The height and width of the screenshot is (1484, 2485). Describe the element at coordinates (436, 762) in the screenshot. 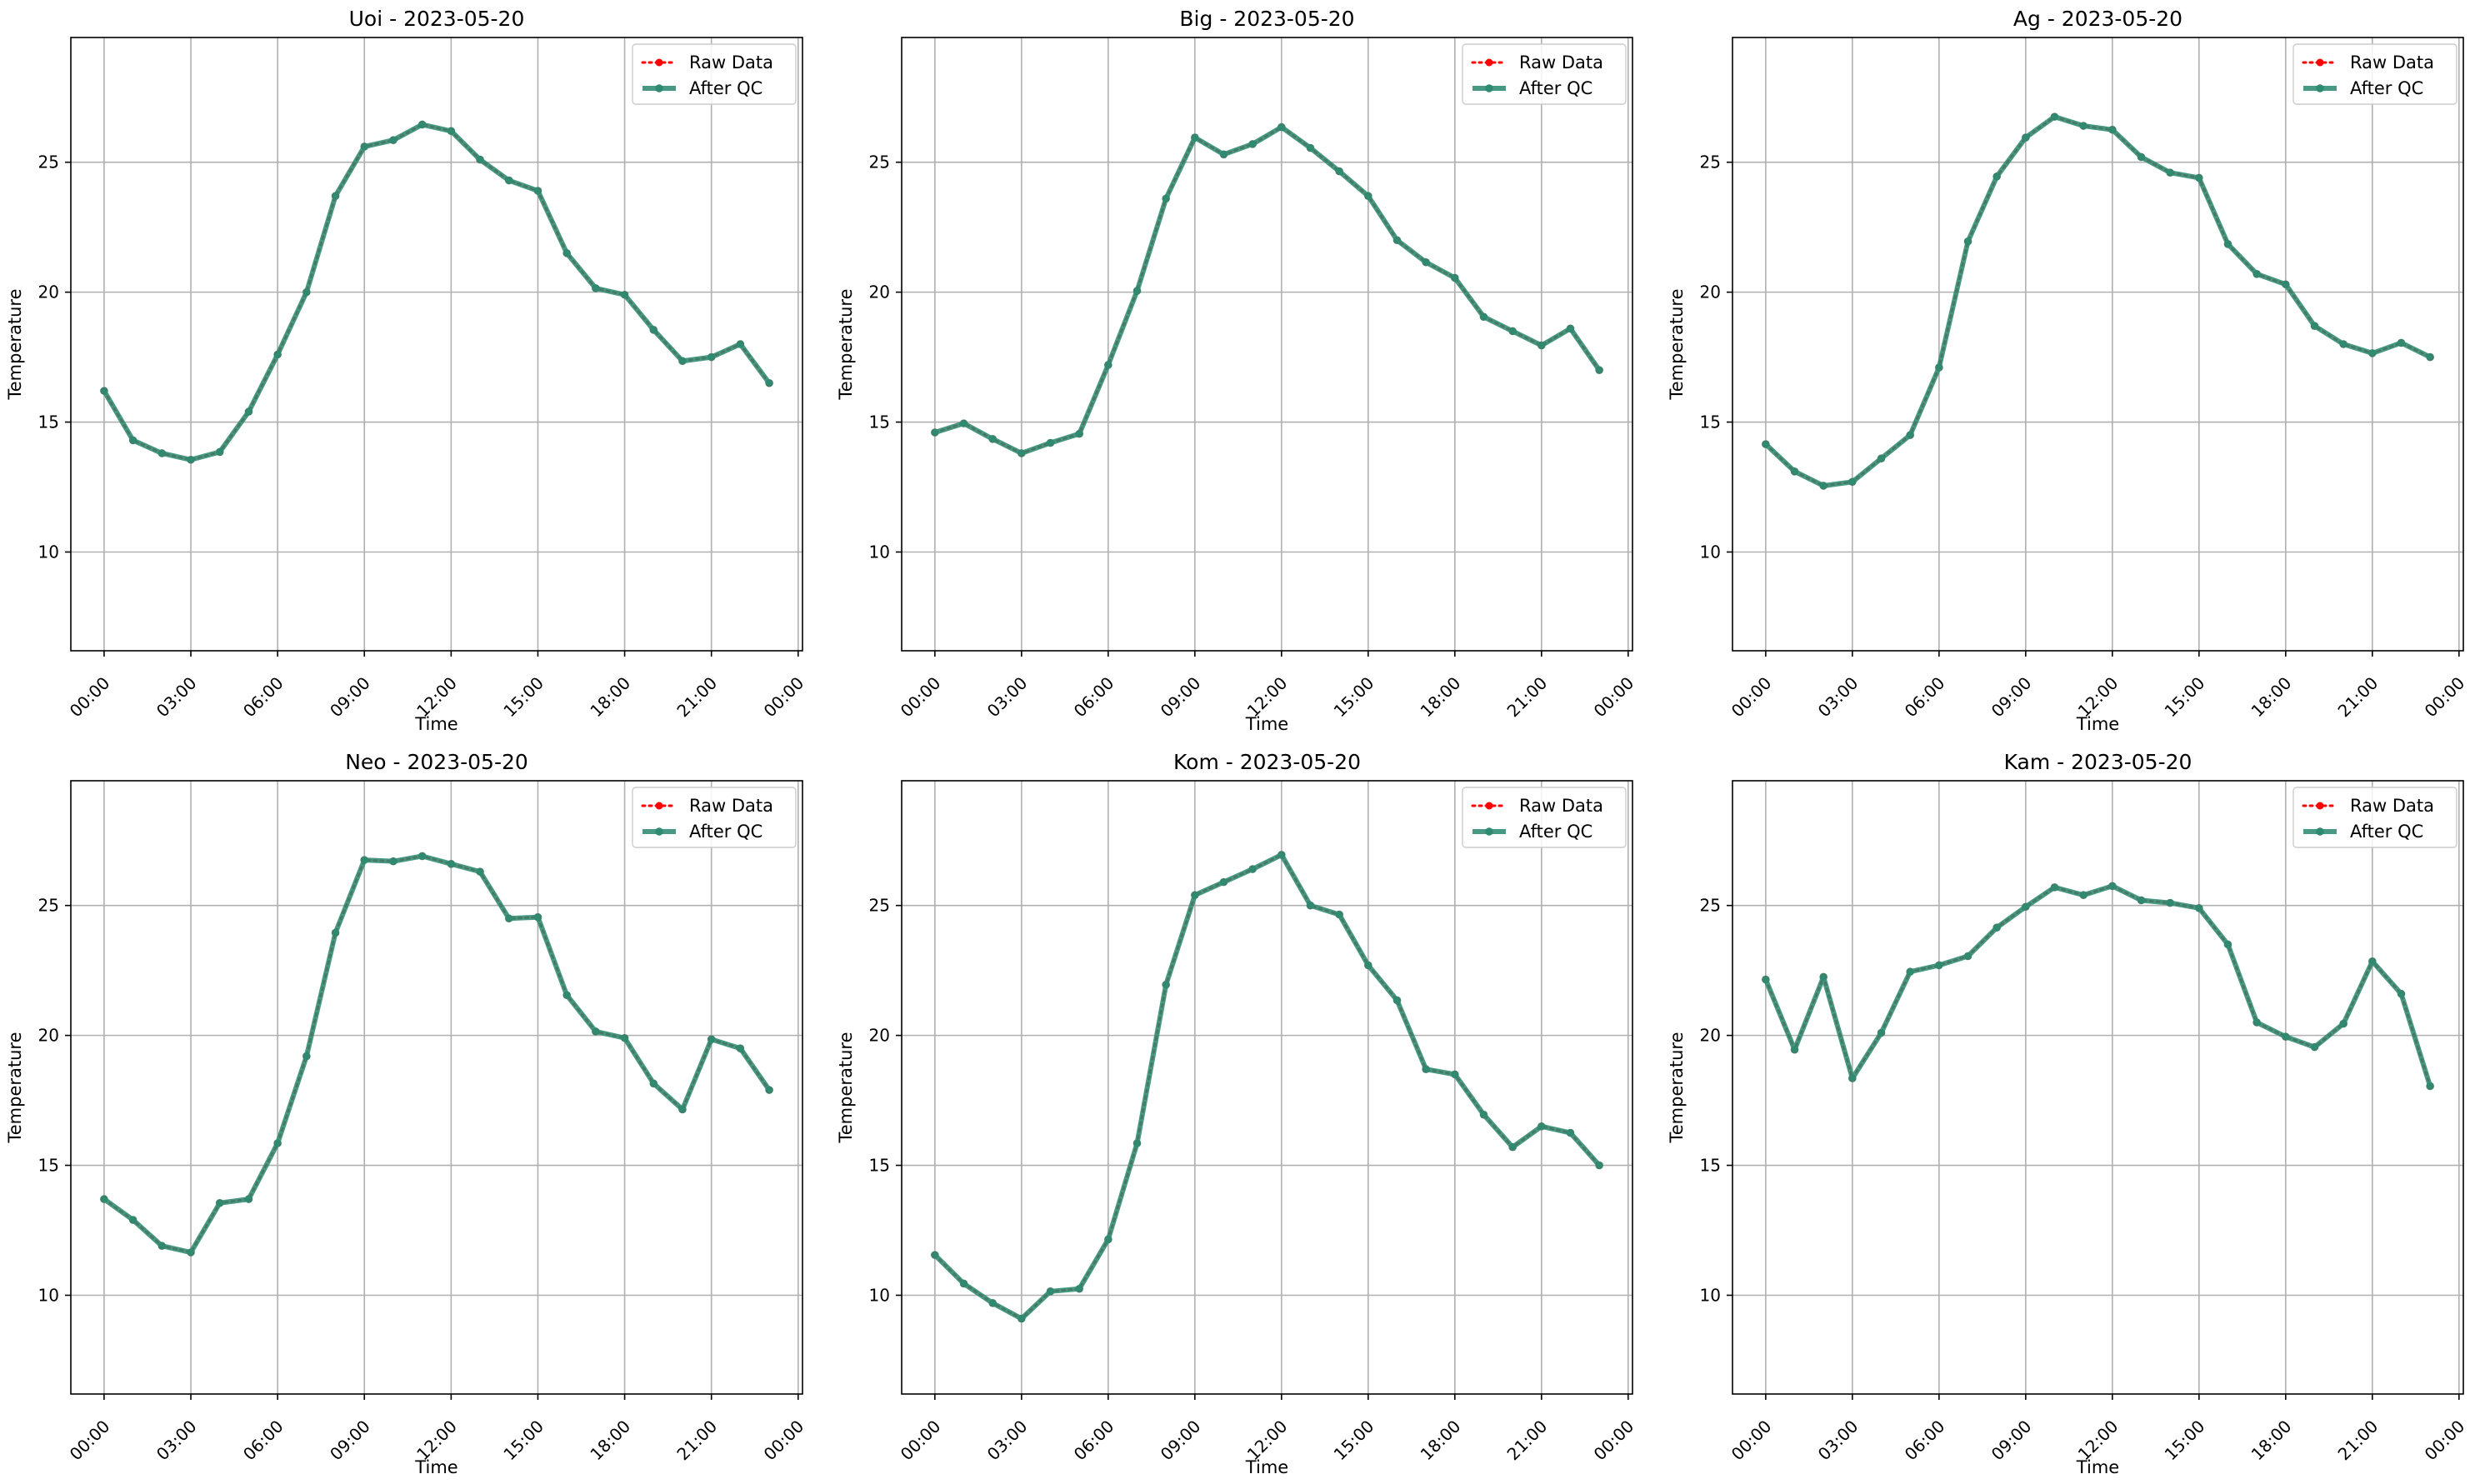

I see `chart-title: Neo - 2023-05-20` at that location.